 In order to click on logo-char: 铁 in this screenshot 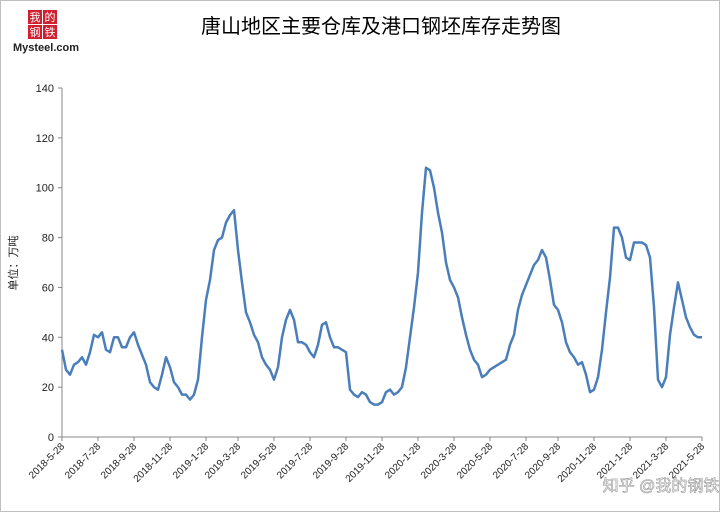, I will do `click(50, 32)`.